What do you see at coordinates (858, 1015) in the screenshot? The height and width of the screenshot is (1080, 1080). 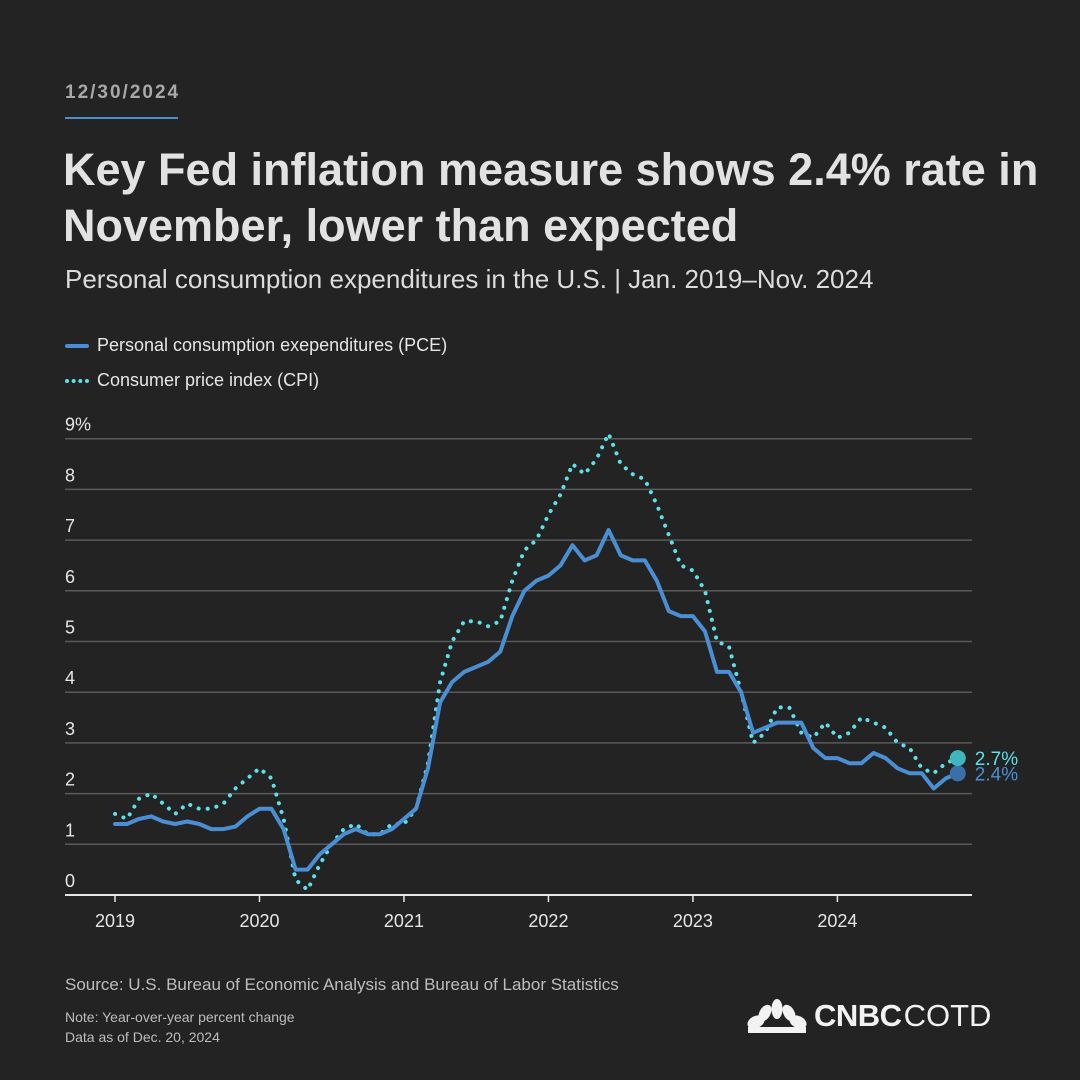 I see `logo-cnbc-text: CNBC` at bounding box center [858, 1015].